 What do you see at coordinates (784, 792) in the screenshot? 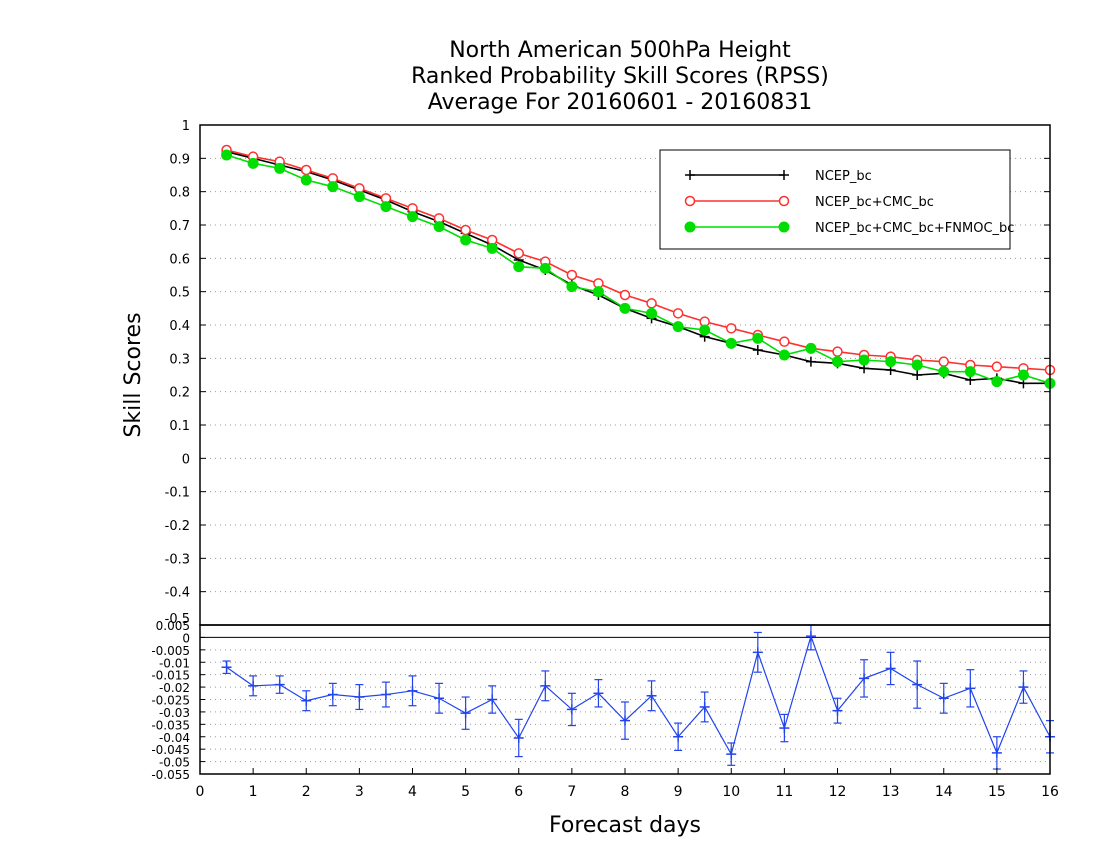
I see `x-tick-label: 11` at bounding box center [784, 792].